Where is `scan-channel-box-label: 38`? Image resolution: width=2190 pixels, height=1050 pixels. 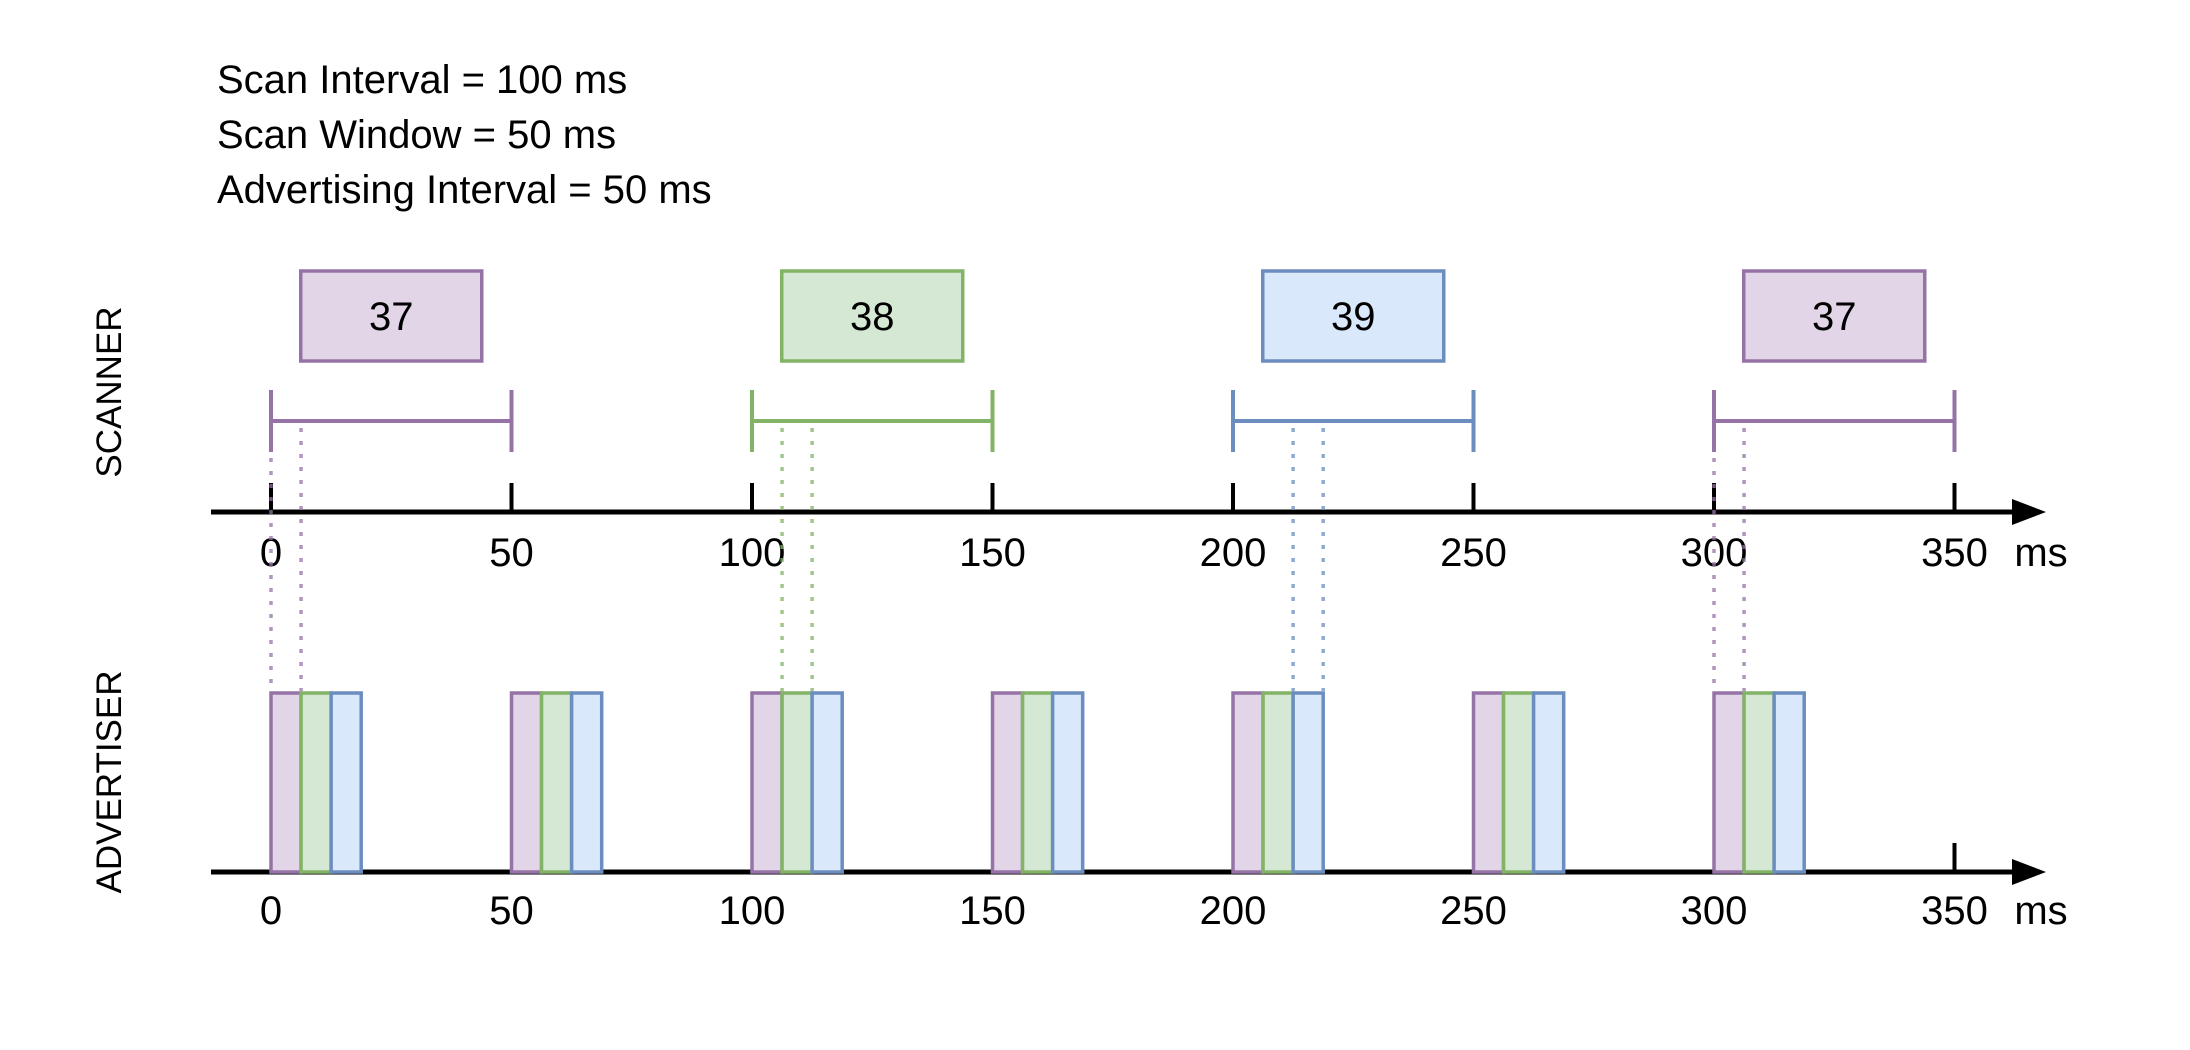 scan-channel-box-label: 38 is located at coordinates (872, 317).